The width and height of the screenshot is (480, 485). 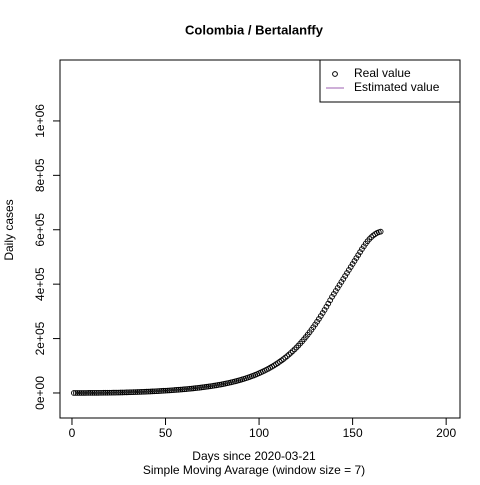 I want to click on y-tick-label: 2e+05, so click(x=40, y=338).